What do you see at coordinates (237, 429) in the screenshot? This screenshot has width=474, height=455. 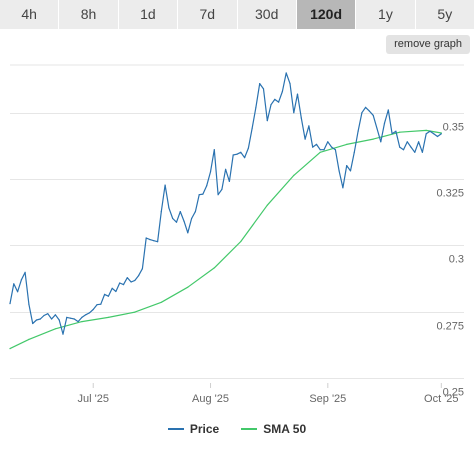 I see `chart-legend: Price SMA 50` at bounding box center [237, 429].